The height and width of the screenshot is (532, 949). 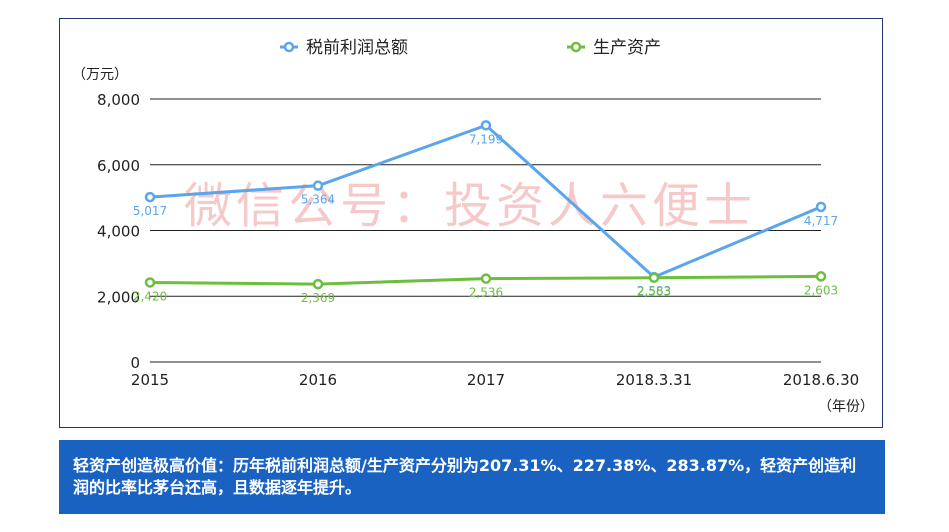 What do you see at coordinates (357, 48) in the screenshot?
I see `legend-label-profit: 税前利润总额` at bounding box center [357, 48].